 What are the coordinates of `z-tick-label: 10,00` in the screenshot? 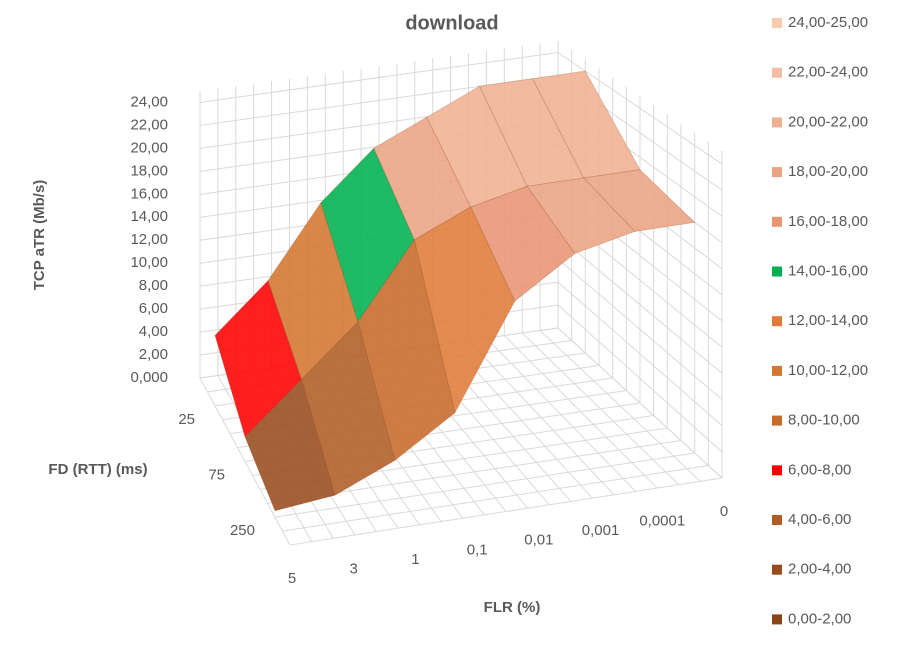 It's located at (149, 262).